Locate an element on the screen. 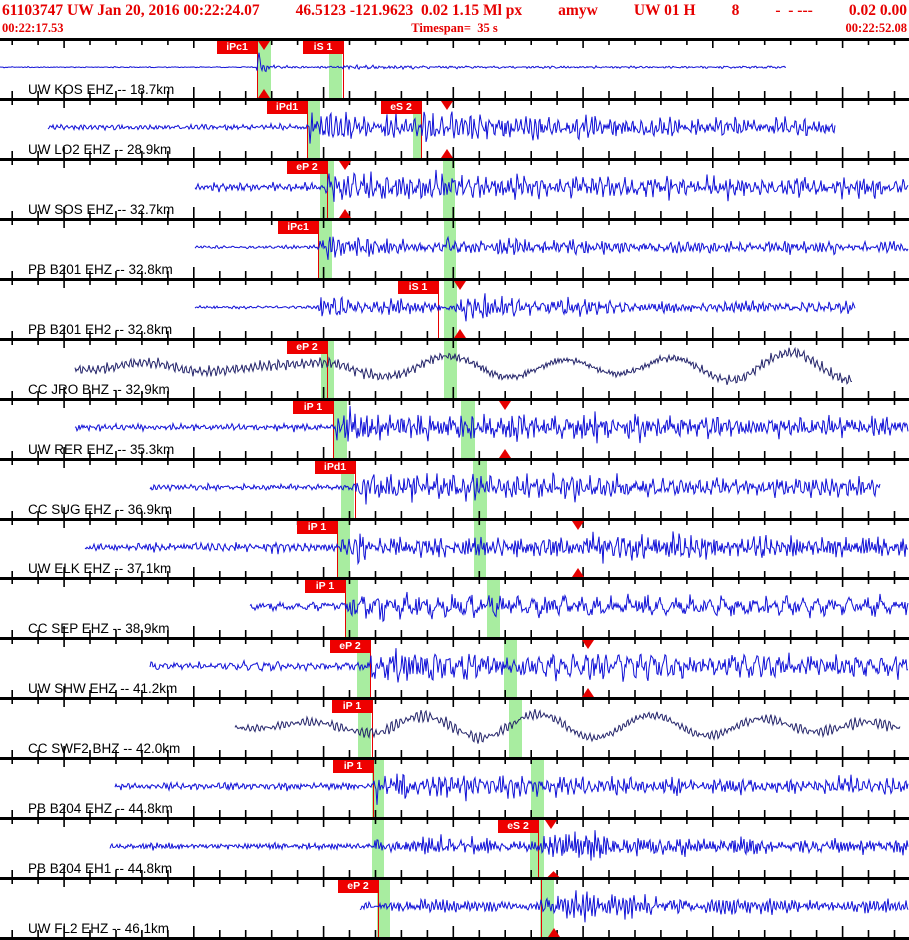 The width and height of the screenshot is (909, 940). station-label: UW FL2 EHZ -- 46.1km is located at coordinates (99, 929).